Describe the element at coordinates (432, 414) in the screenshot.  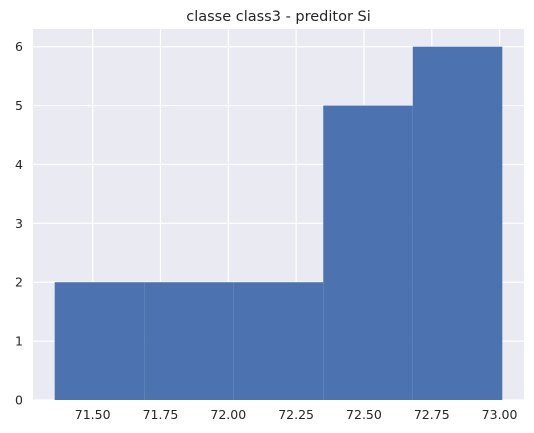
I see `x-tick-label: 72.75` at that location.